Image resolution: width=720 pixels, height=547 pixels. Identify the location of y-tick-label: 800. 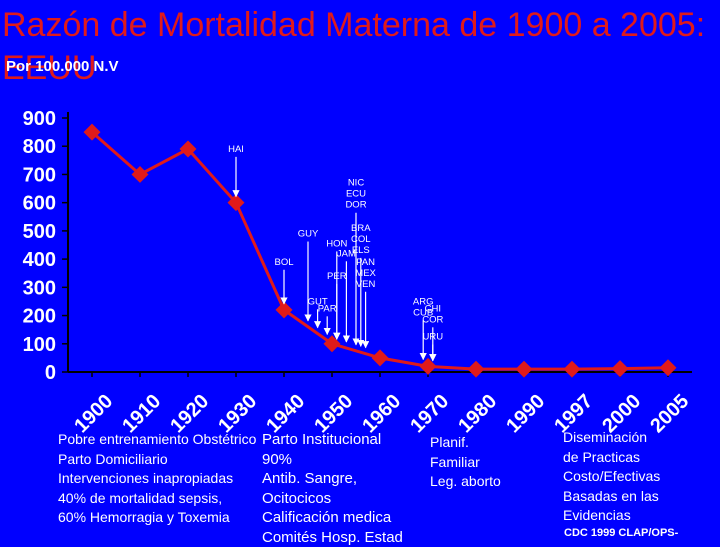
(39, 147).